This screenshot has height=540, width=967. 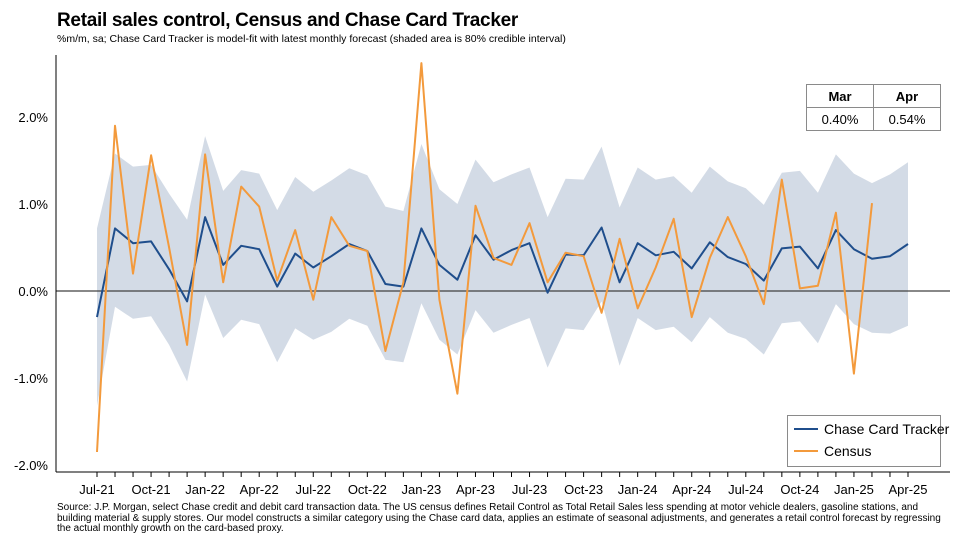 I want to click on y-tick-label: 1.0%, so click(x=33, y=204).